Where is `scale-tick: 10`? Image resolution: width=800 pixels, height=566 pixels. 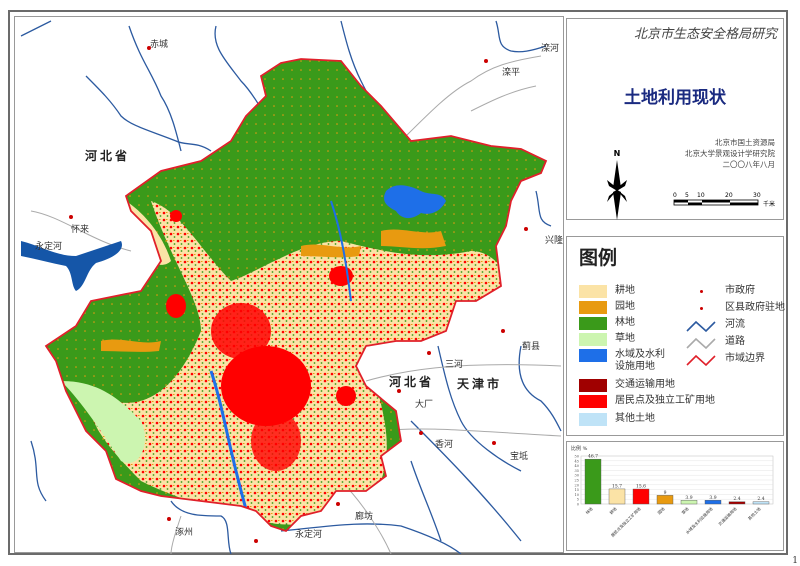
scale-tick: 10 is located at coordinates (701, 195).